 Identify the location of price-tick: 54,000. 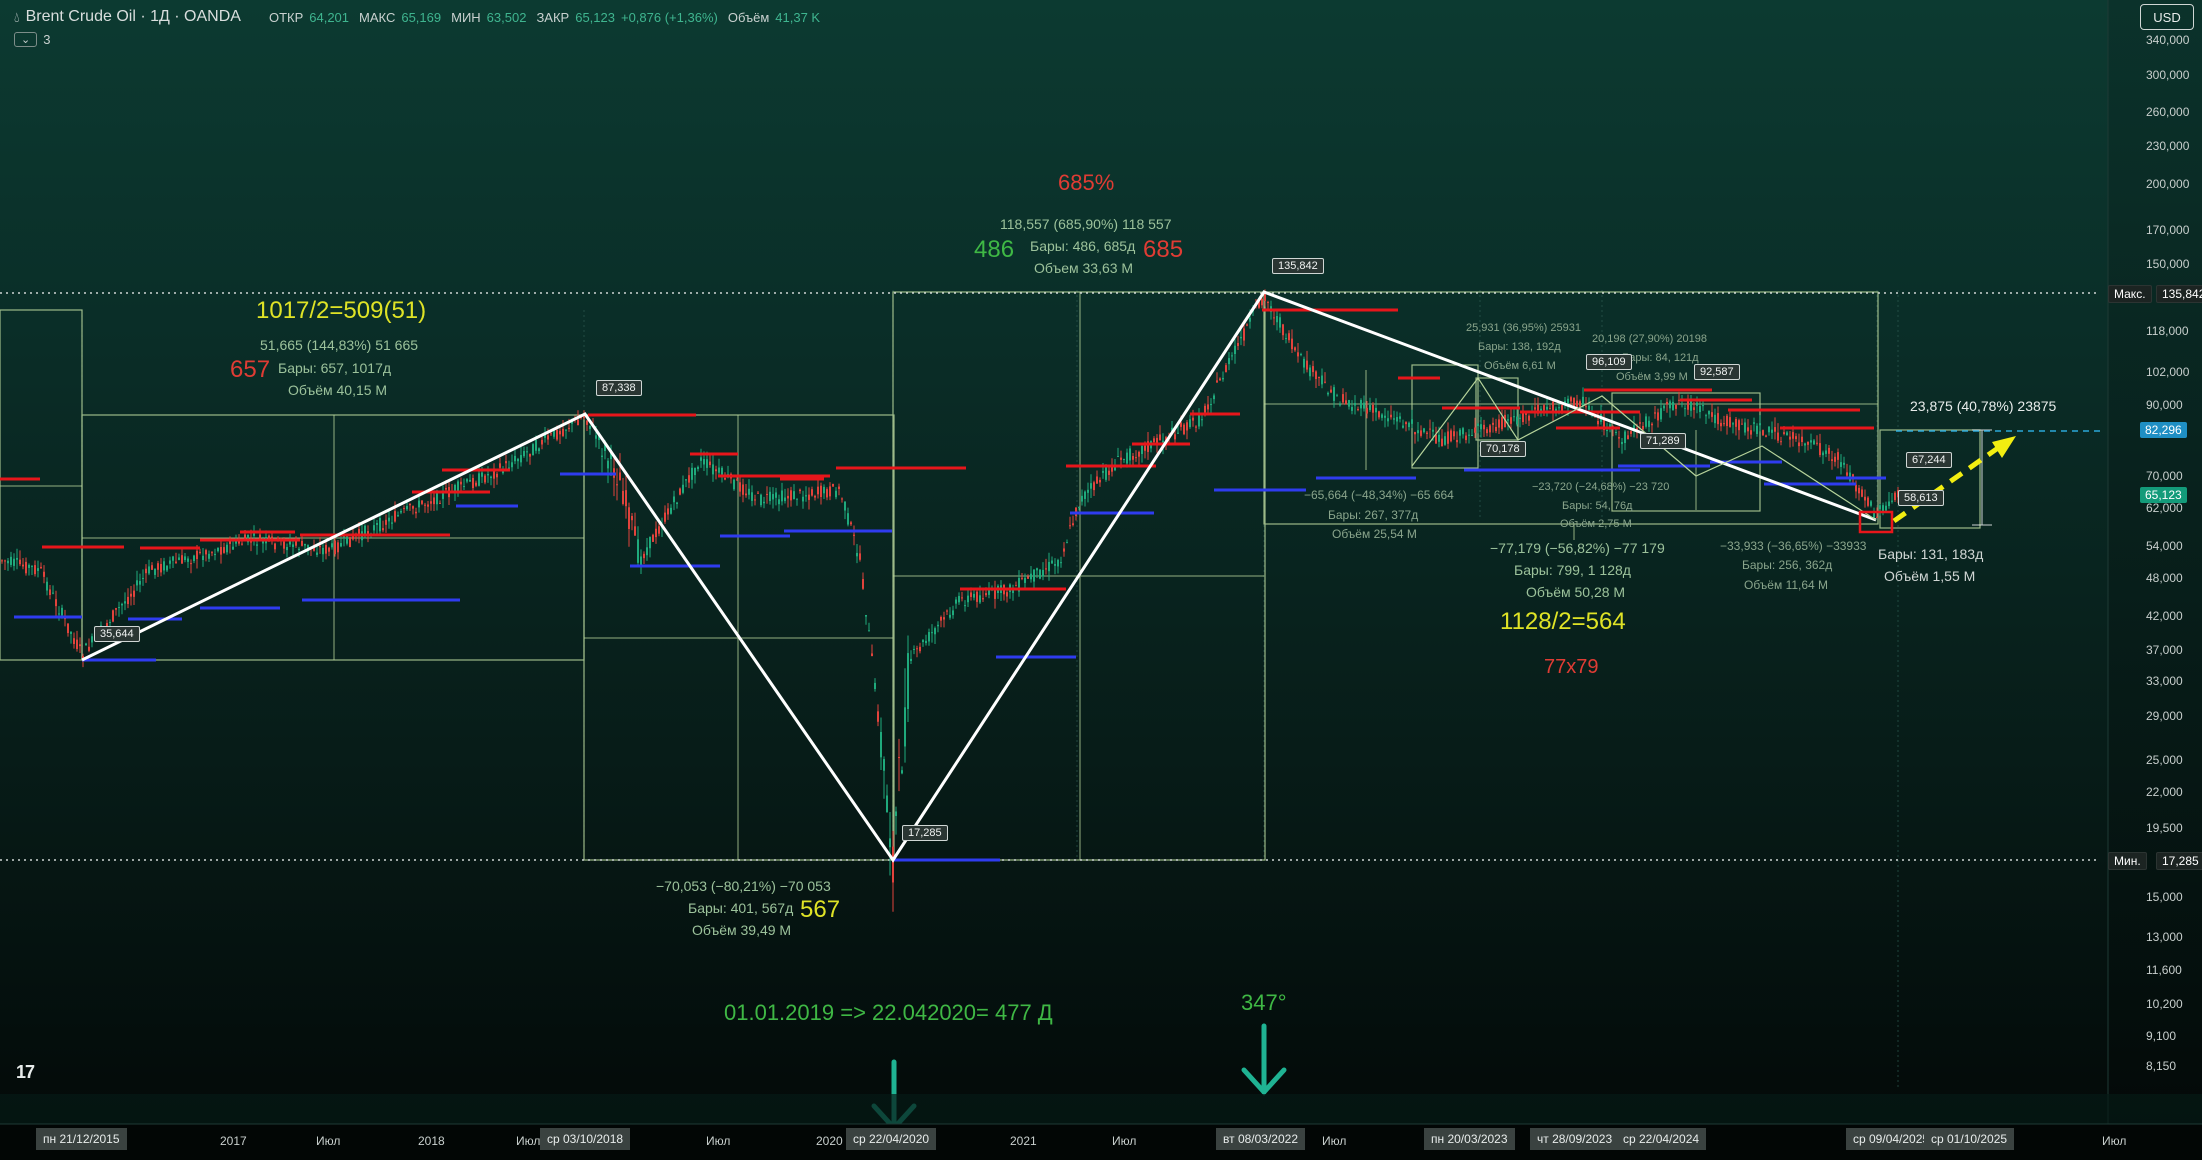
(2164, 546).